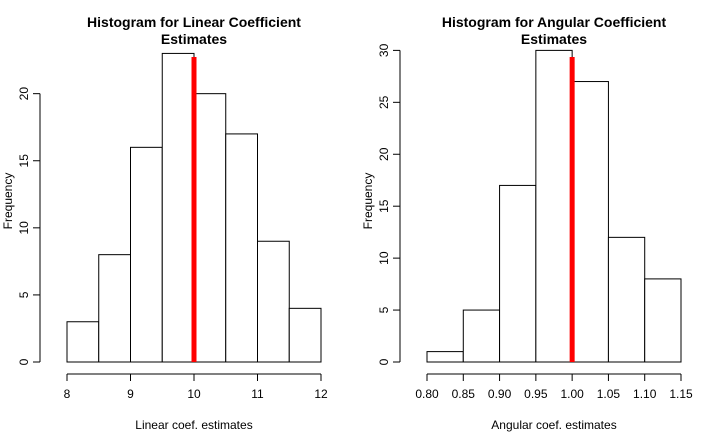 This screenshot has height=437, width=720. I want to click on x-axis-label: Angular coef. estimates, so click(553, 425).